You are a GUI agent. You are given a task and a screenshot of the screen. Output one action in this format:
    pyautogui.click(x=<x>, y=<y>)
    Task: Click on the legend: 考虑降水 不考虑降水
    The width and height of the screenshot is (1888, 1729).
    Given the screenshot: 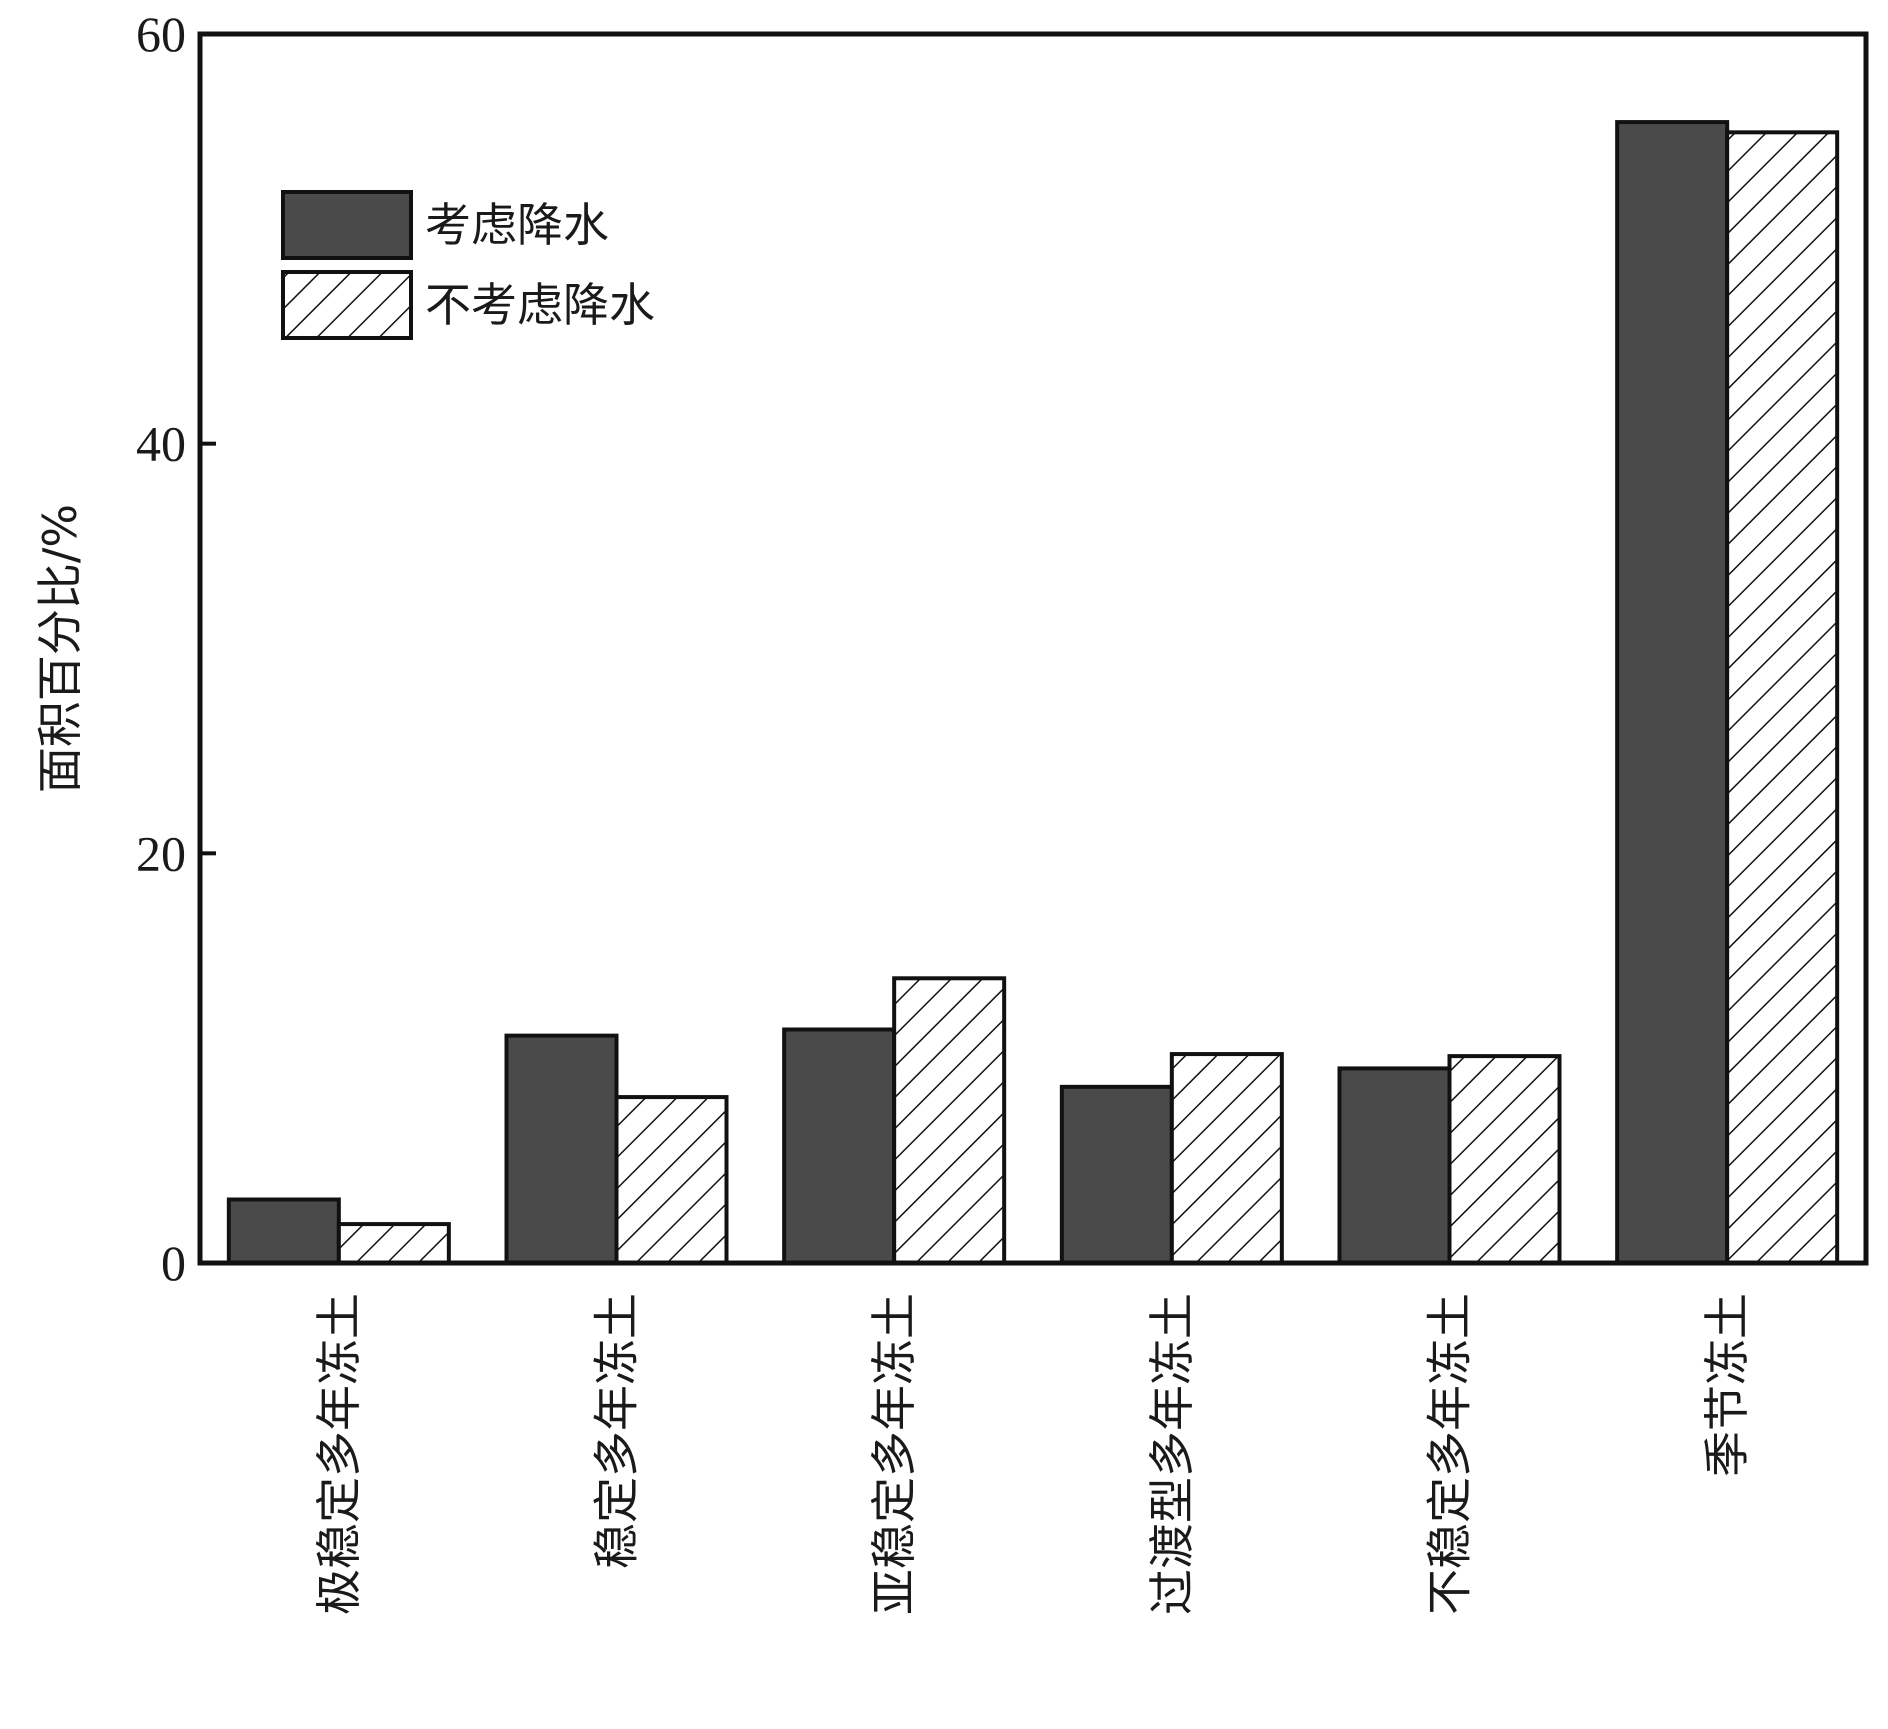 What is the action you would take?
    pyautogui.click(x=468, y=265)
    